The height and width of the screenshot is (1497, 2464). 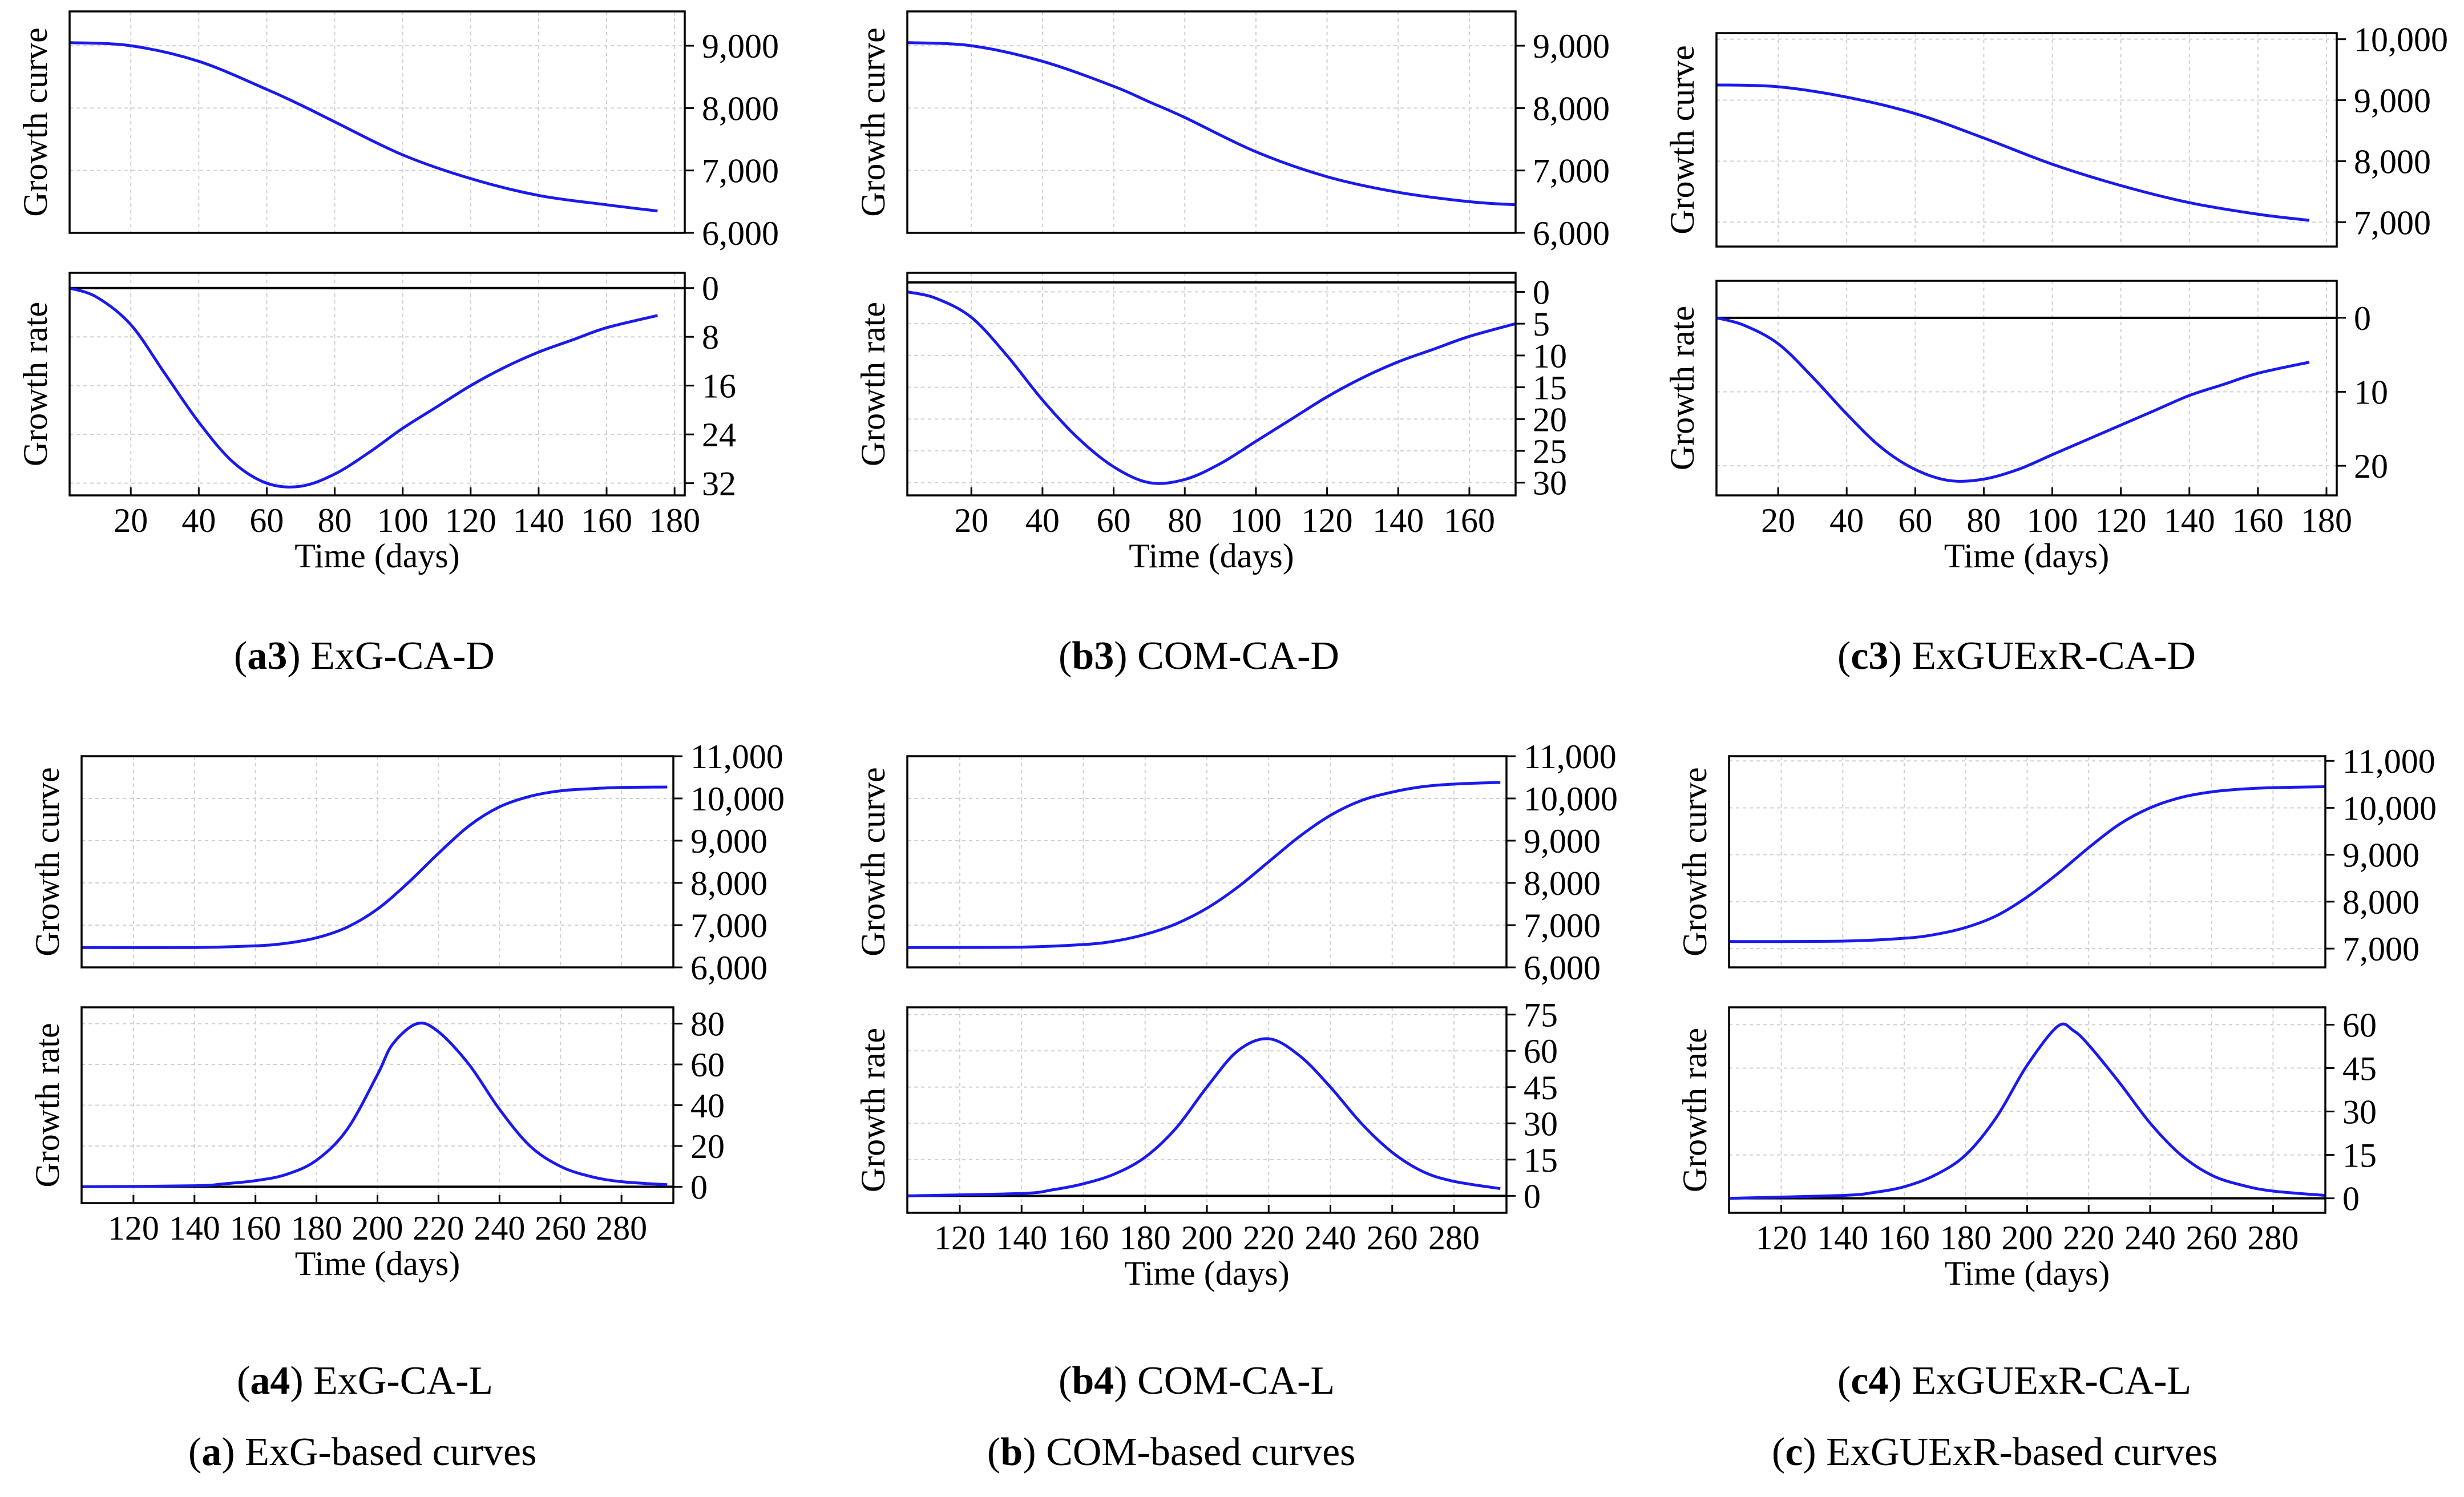 I want to click on caption-b4: (b4) COM-CA-L, so click(x=1197, y=1381).